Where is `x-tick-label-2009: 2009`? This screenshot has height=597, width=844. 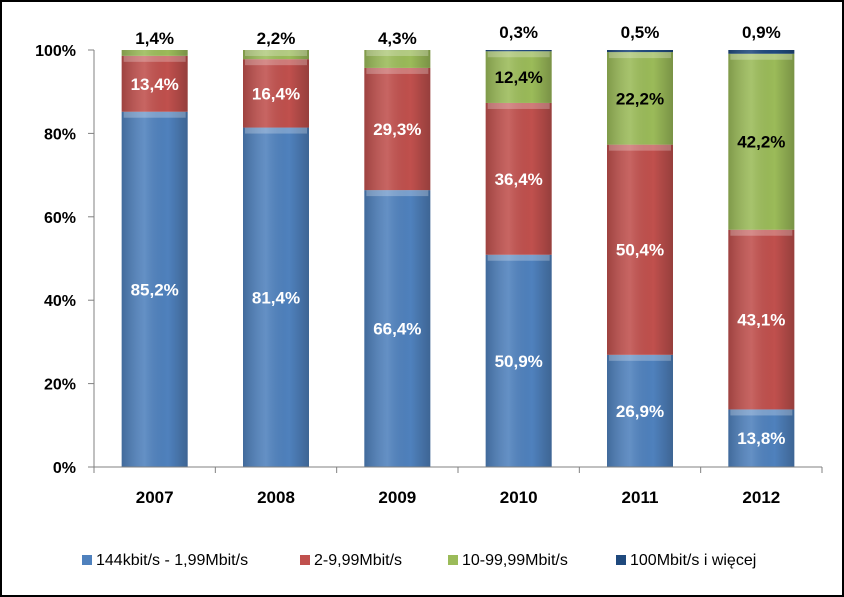
x-tick-label-2009: 2009 is located at coordinates (397, 497).